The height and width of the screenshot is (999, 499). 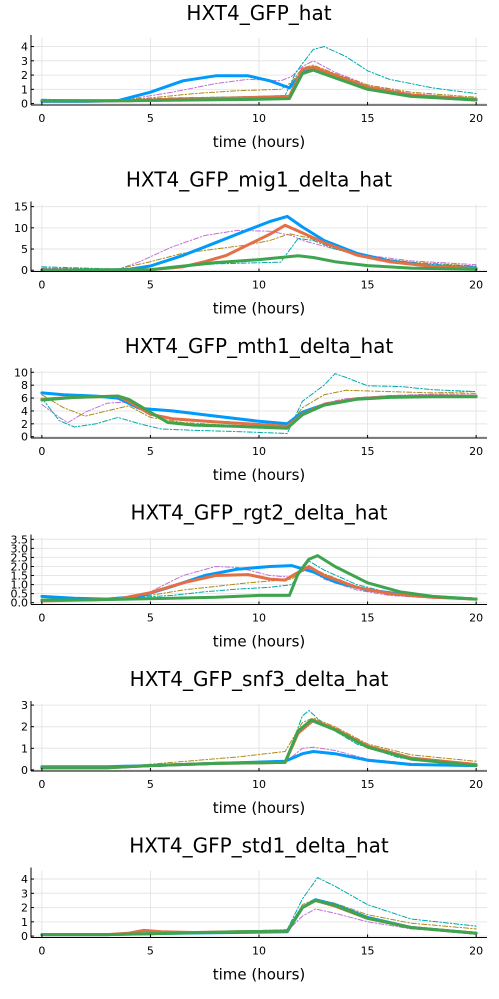 What do you see at coordinates (20, 566) in the screenshot?
I see `y-tick-label: 2.0` at bounding box center [20, 566].